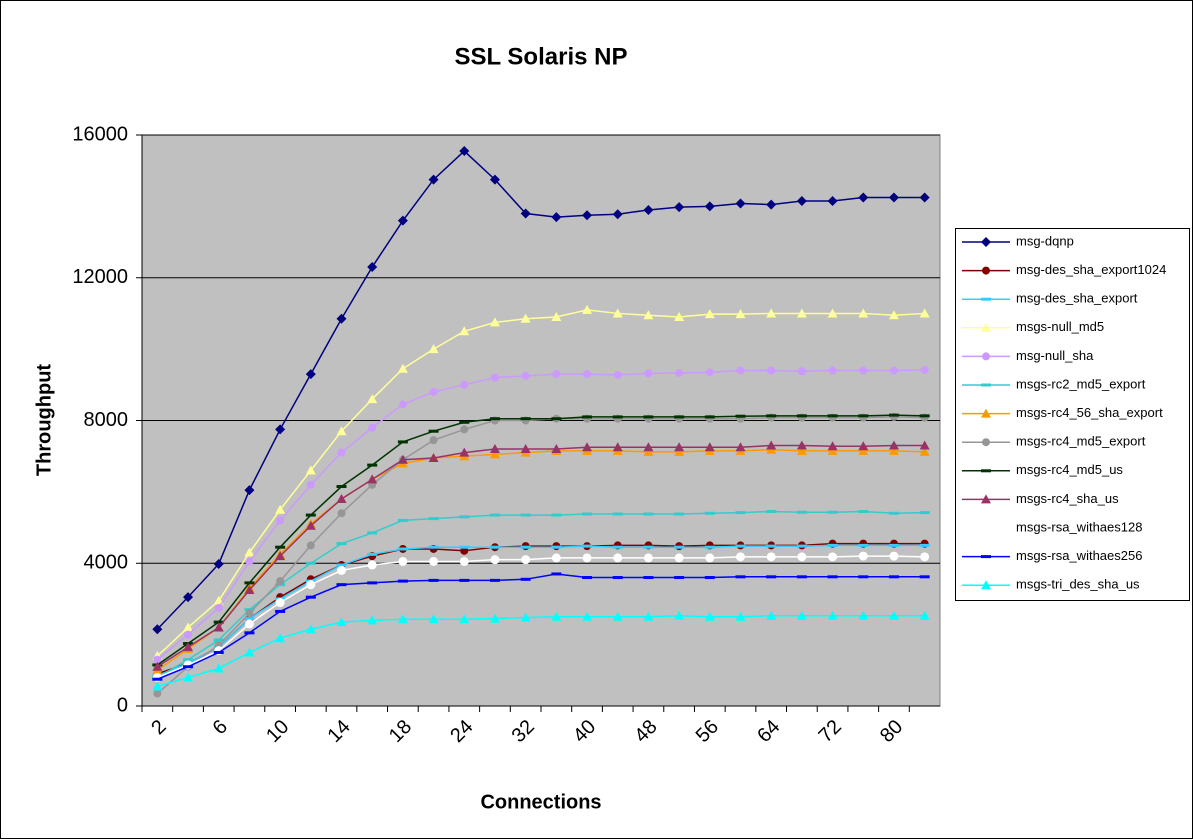 The image size is (1193, 839). What do you see at coordinates (1079, 526) in the screenshot?
I see `legend-label: msgs-rsa_withaes128` at bounding box center [1079, 526].